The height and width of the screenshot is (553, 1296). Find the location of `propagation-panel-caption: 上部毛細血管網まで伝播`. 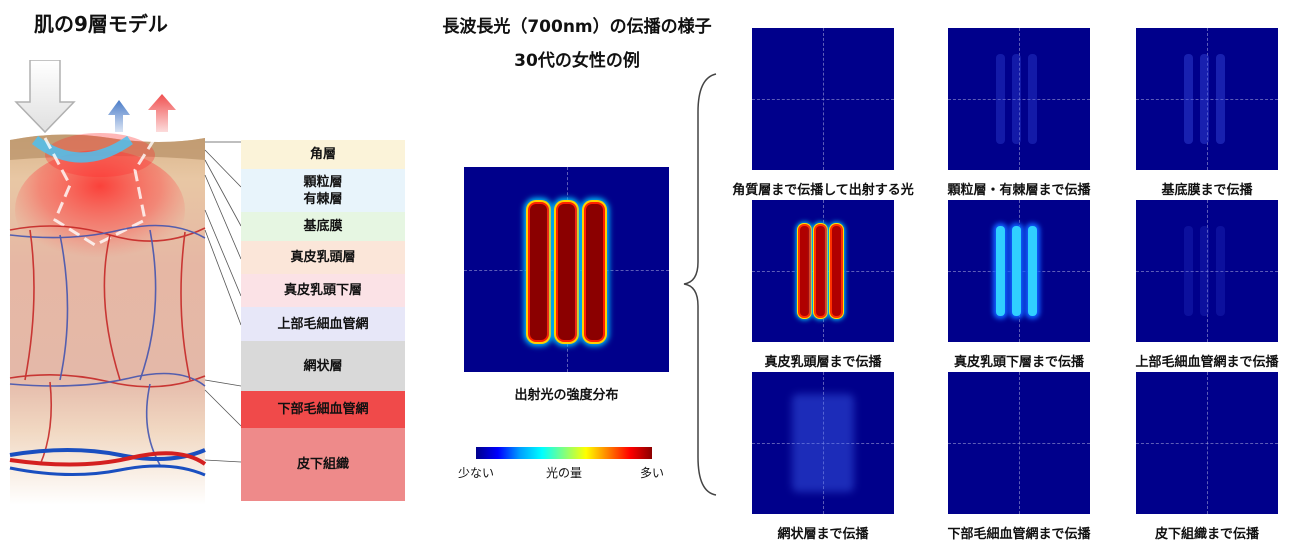

propagation-panel-caption: 上部毛細血管網まで伝播 is located at coordinates (1207, 362).